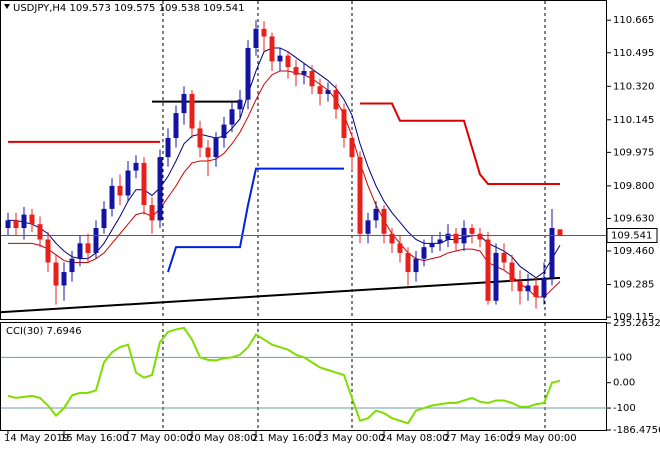  I want to click on header-low: 109.538, so click(179, 8).